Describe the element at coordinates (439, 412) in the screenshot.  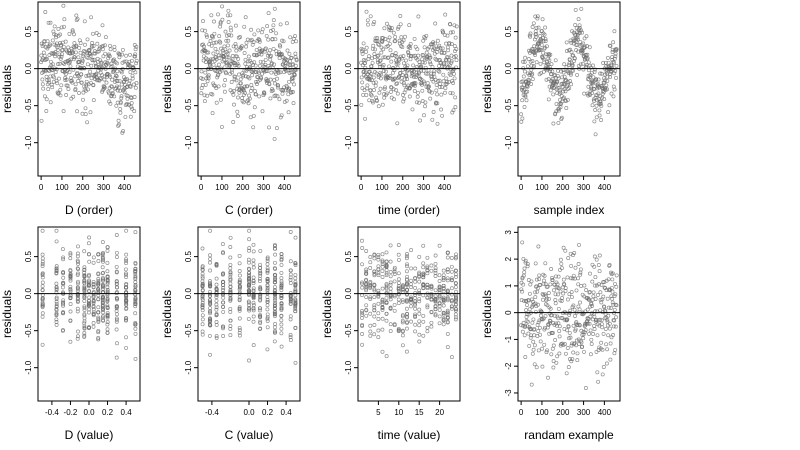
I see `x-tick-label: 20` at that location.